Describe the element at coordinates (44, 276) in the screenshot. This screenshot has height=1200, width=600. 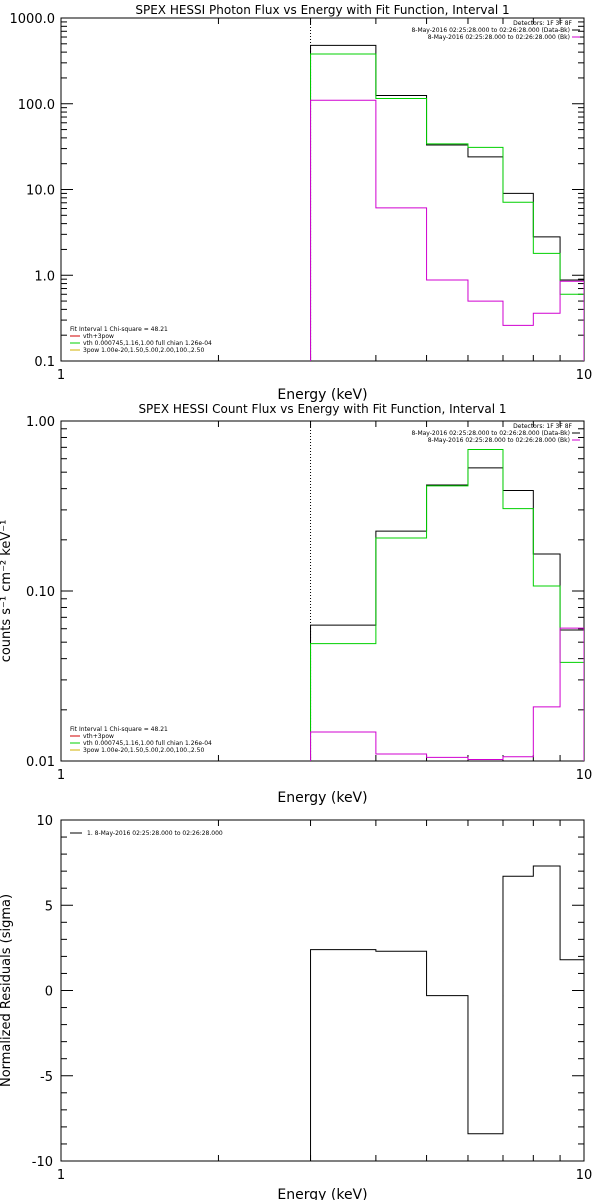
I see `y-tick-label: 1.0` at that location.